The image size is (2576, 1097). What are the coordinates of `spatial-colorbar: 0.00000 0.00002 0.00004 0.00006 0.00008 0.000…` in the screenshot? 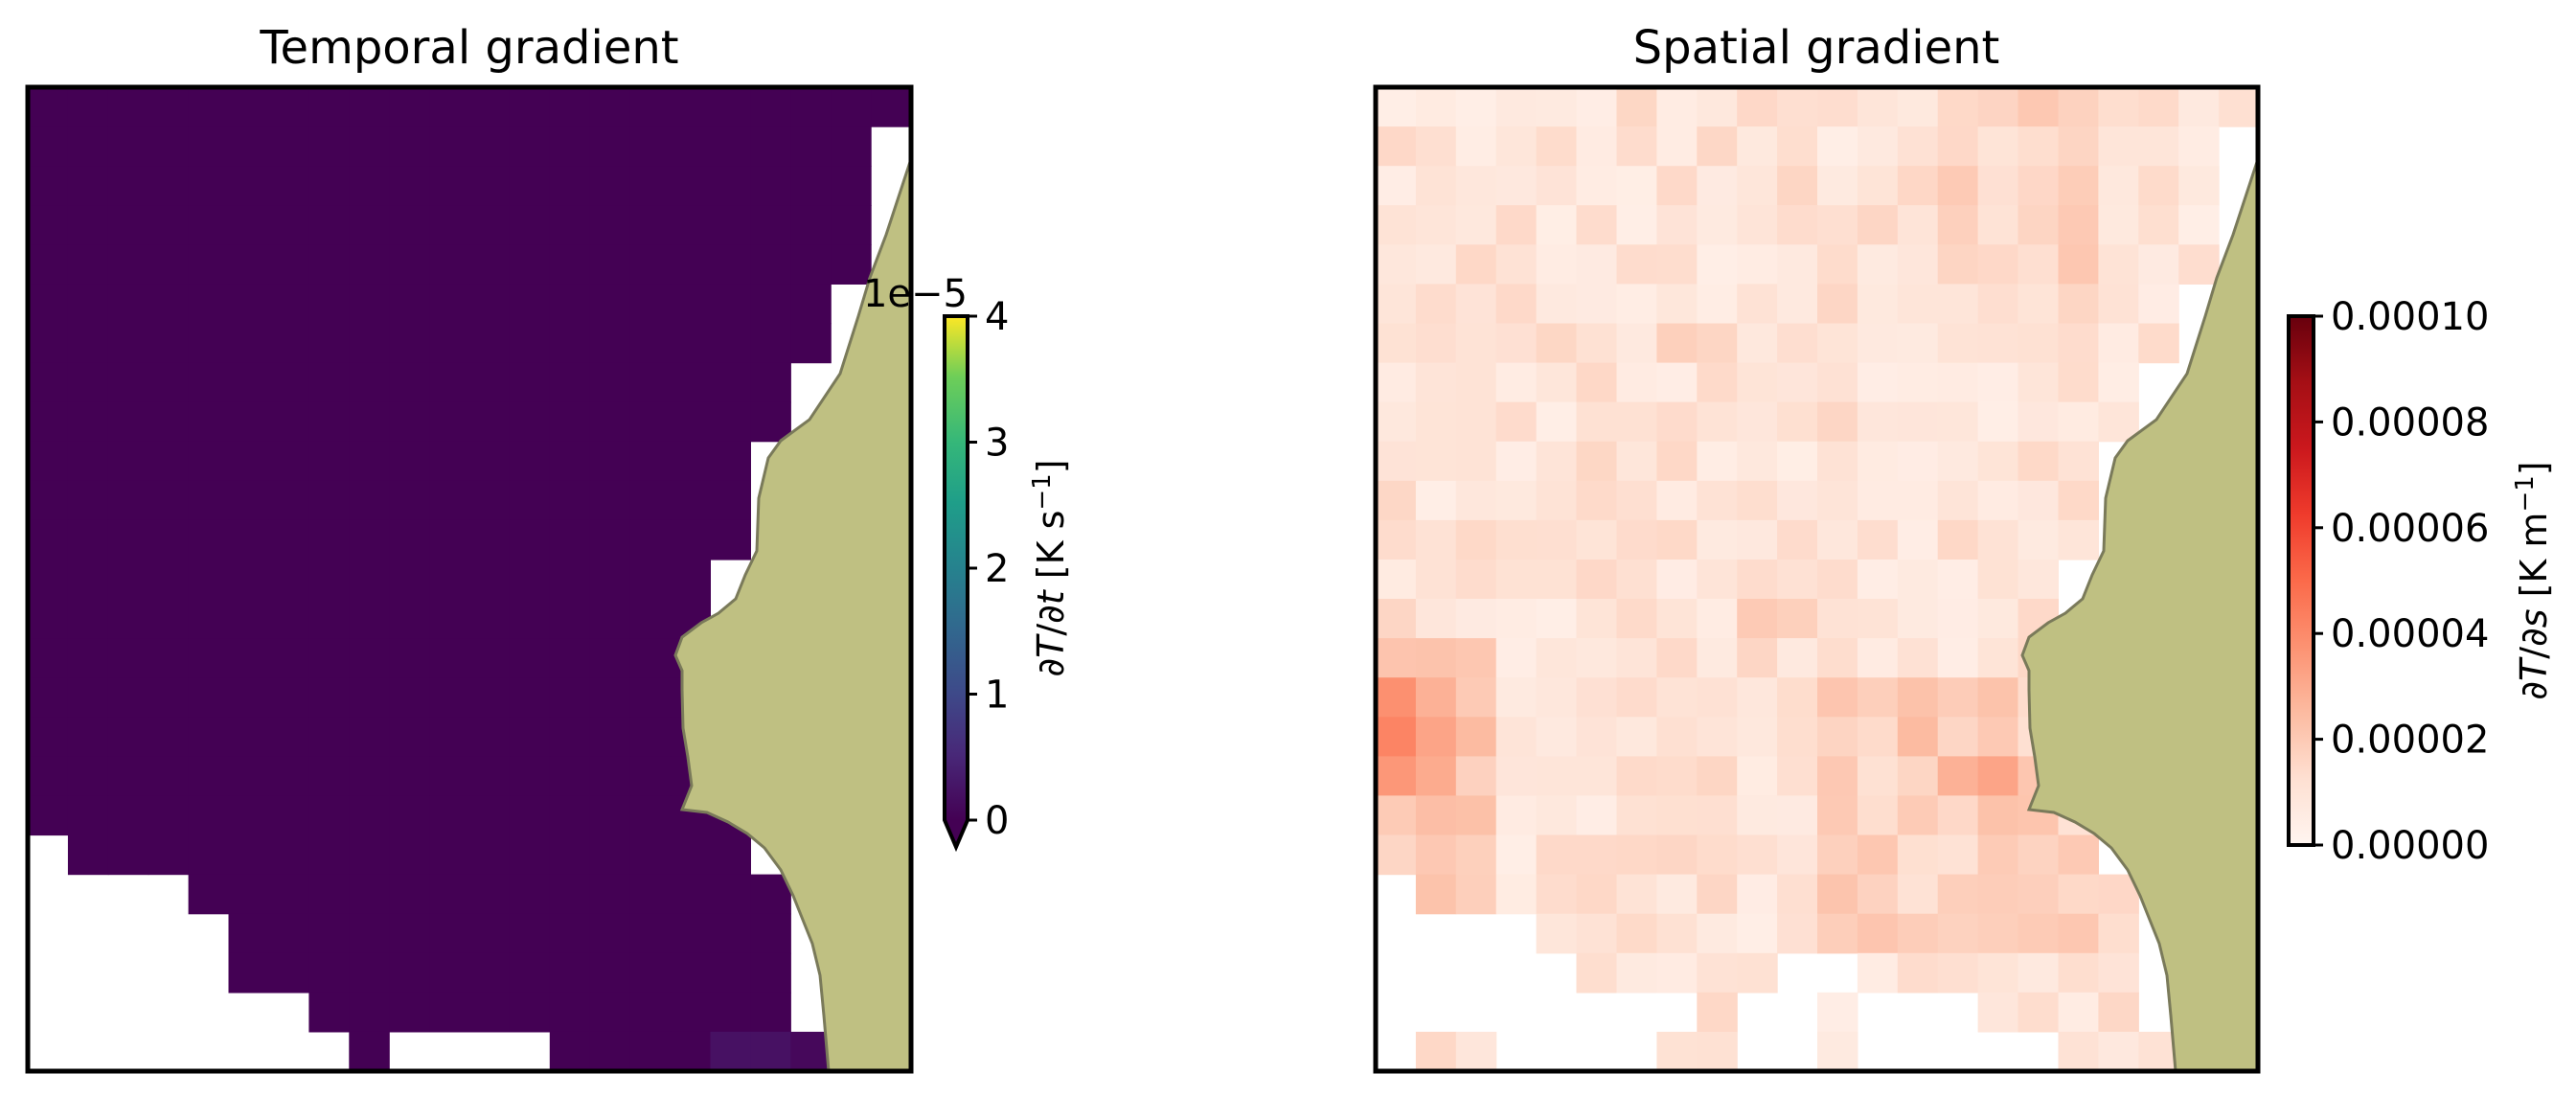 It's located at (2421, 581).